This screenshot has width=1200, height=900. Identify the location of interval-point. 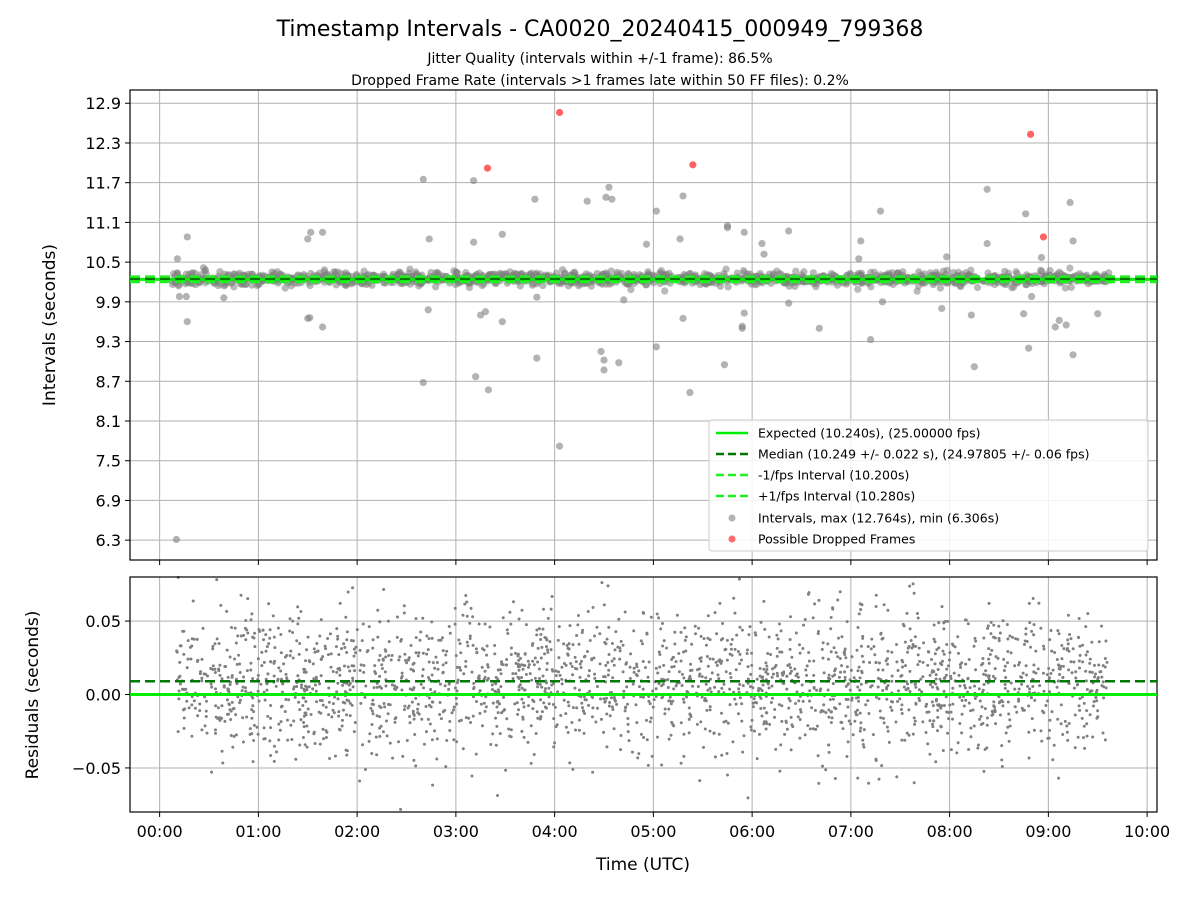
(940, 288).